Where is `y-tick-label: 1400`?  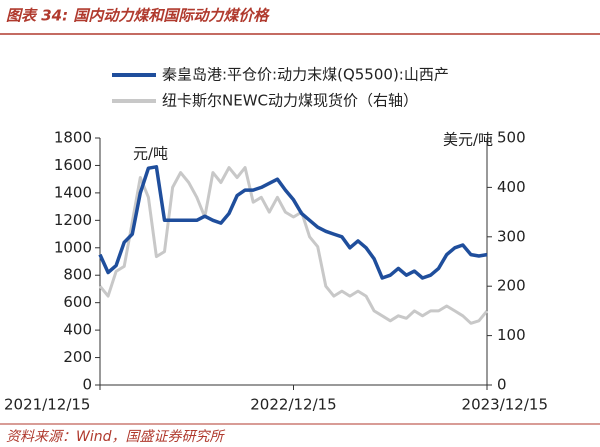
y-tick-label: 1400 is located at coordinates (73, 192).